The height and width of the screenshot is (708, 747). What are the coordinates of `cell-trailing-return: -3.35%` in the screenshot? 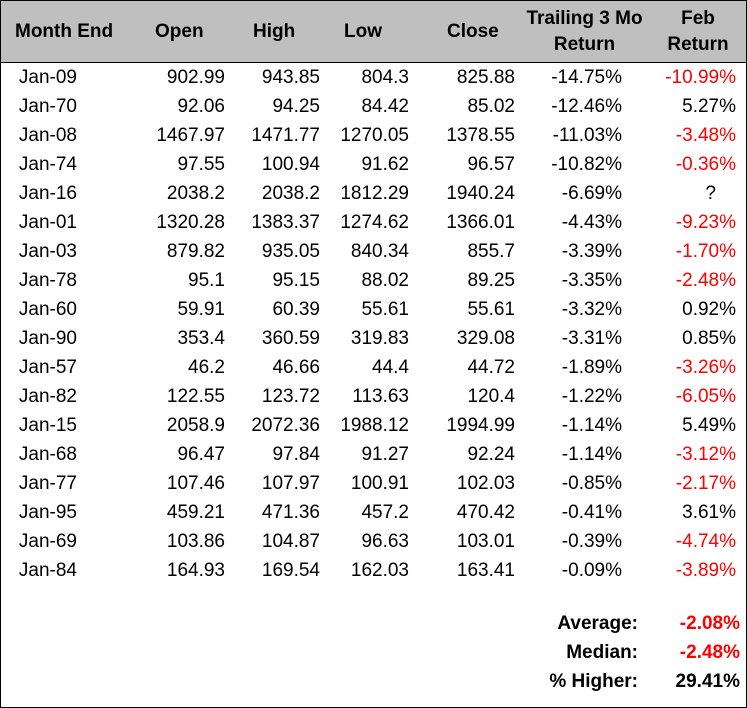 It's located at (591, 280).